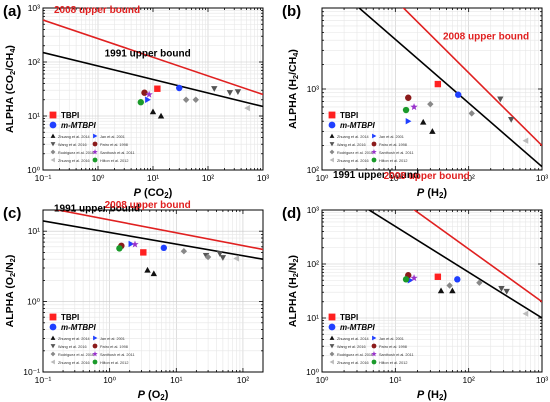 The width and height of the screenshot is (550, 402). Describe the element at coordinates (332, 327) in the screenshot. I see `panel-d-legend-marker-m-mtbpi` at that location.